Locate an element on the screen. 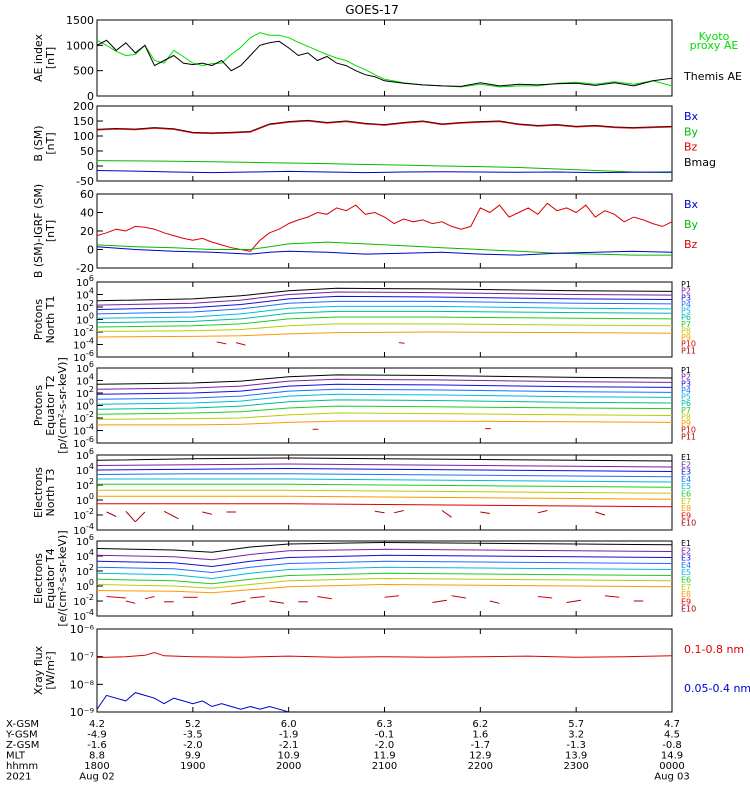 The height and width of the screenshot is (800, 750). series-line-e1 is located at coordinates (384, 459).